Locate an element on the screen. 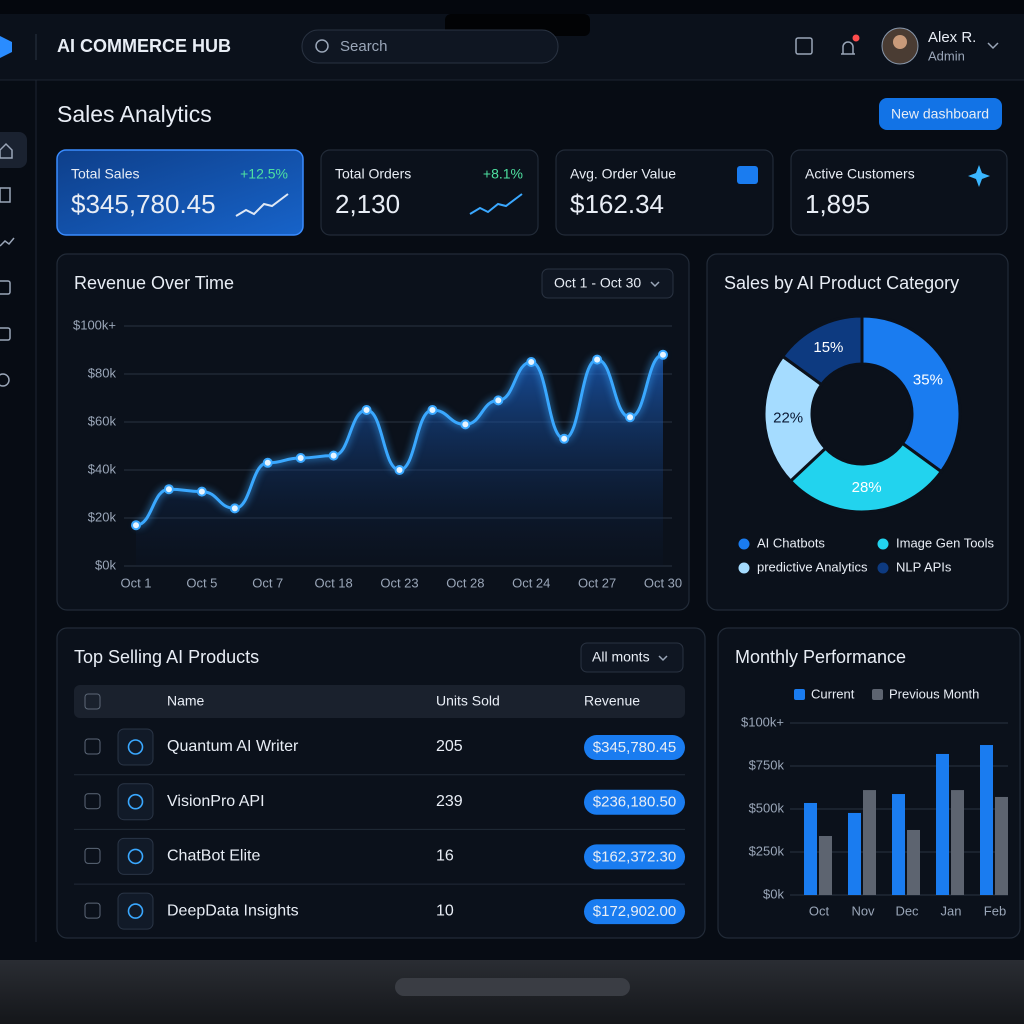  kpi-label: Avg. Order Value is located at coordinates (623, 174).